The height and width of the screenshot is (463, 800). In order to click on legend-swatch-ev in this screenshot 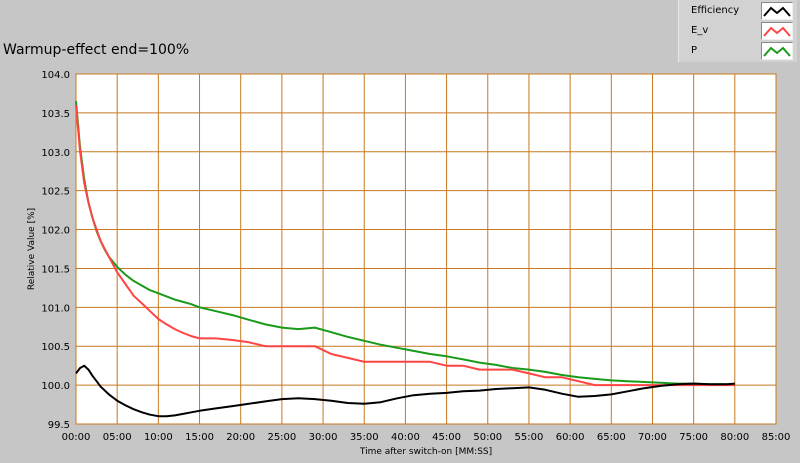, I will do `click(777, 31)`.